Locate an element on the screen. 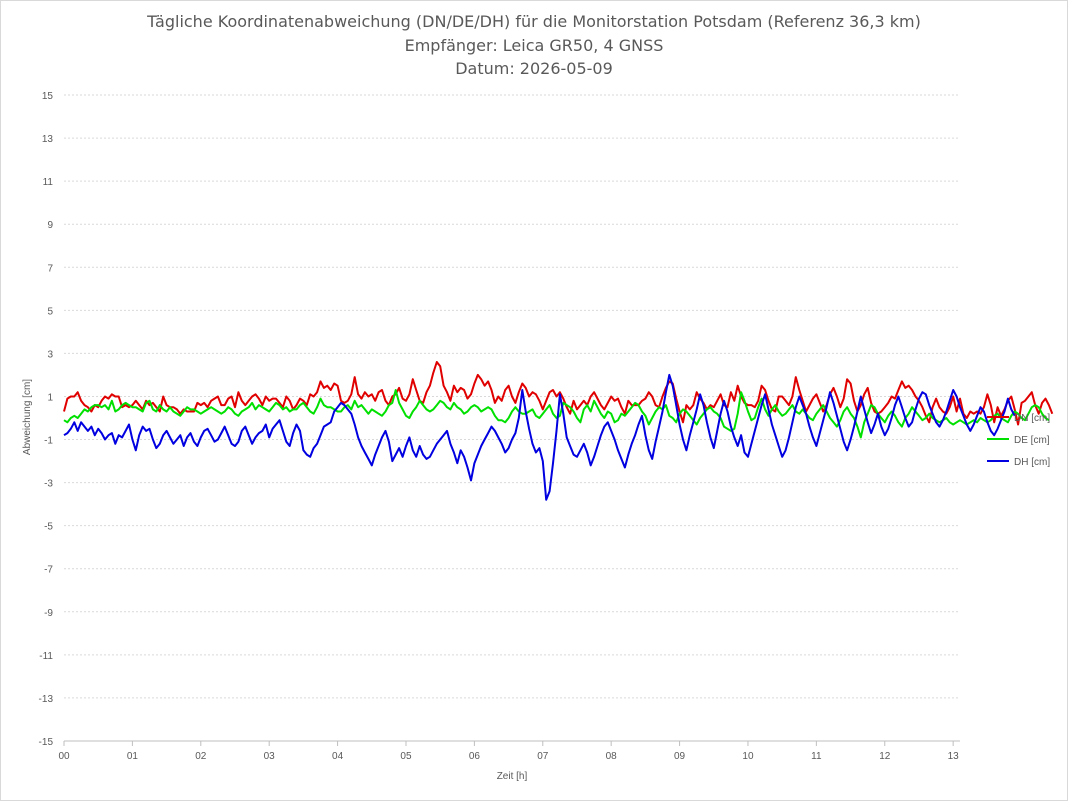 This screenshot has width=1068, height=801. x-axis-title: Zeit [h] is located at coordinates (512, 776).